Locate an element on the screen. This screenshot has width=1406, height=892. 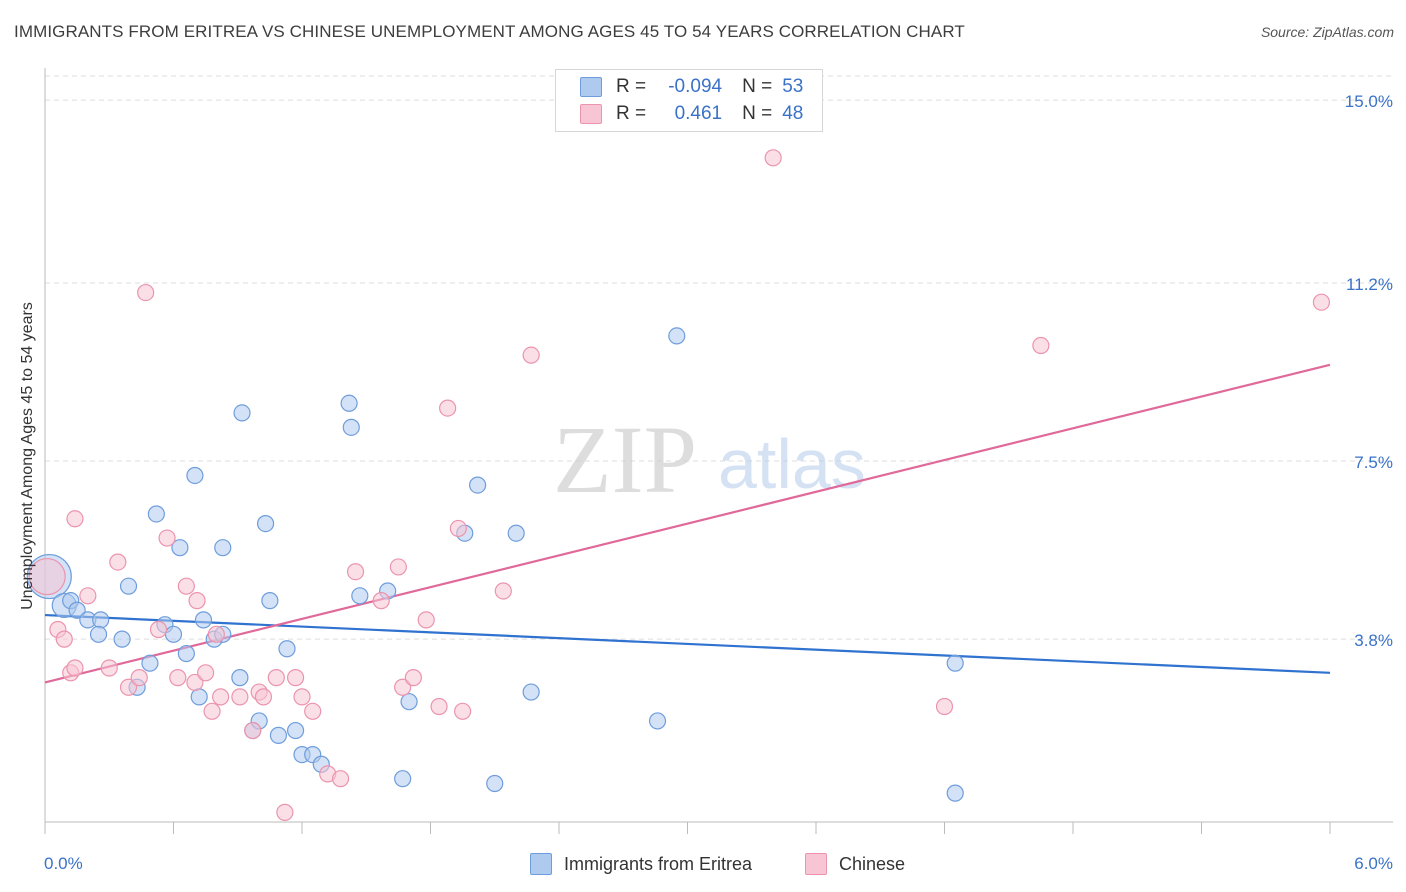
eritrea-legend-label: Immigrants from Eritrea is located at coordinates (658, 863).